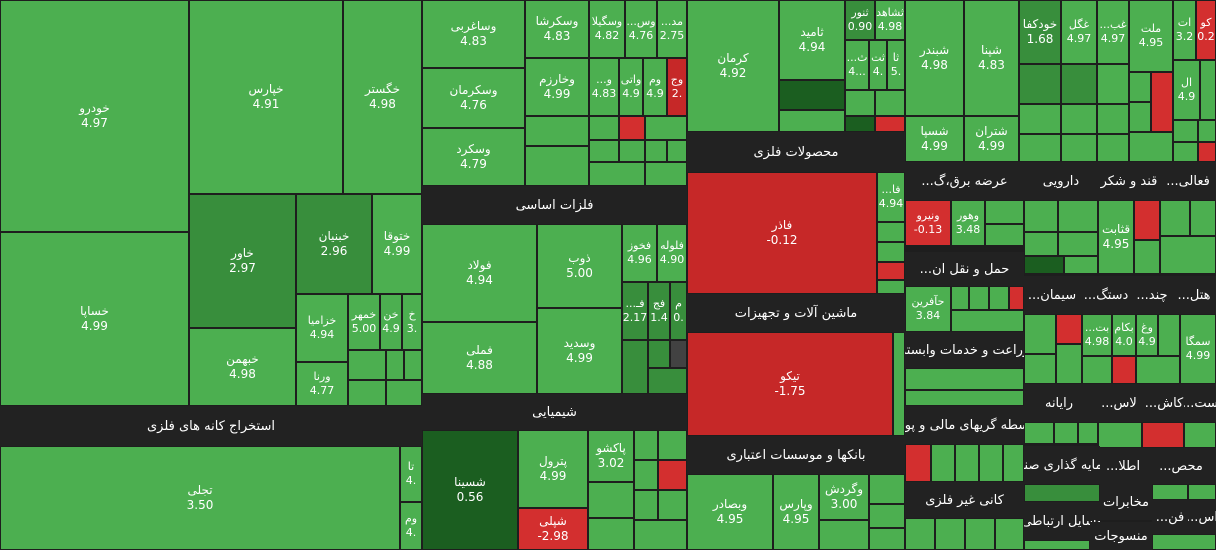  What do you see at coordinates (844, 497) in the screenshot?
I see `tile-vagardesh: وگردش 3.00` at bounding box center [844, 497].